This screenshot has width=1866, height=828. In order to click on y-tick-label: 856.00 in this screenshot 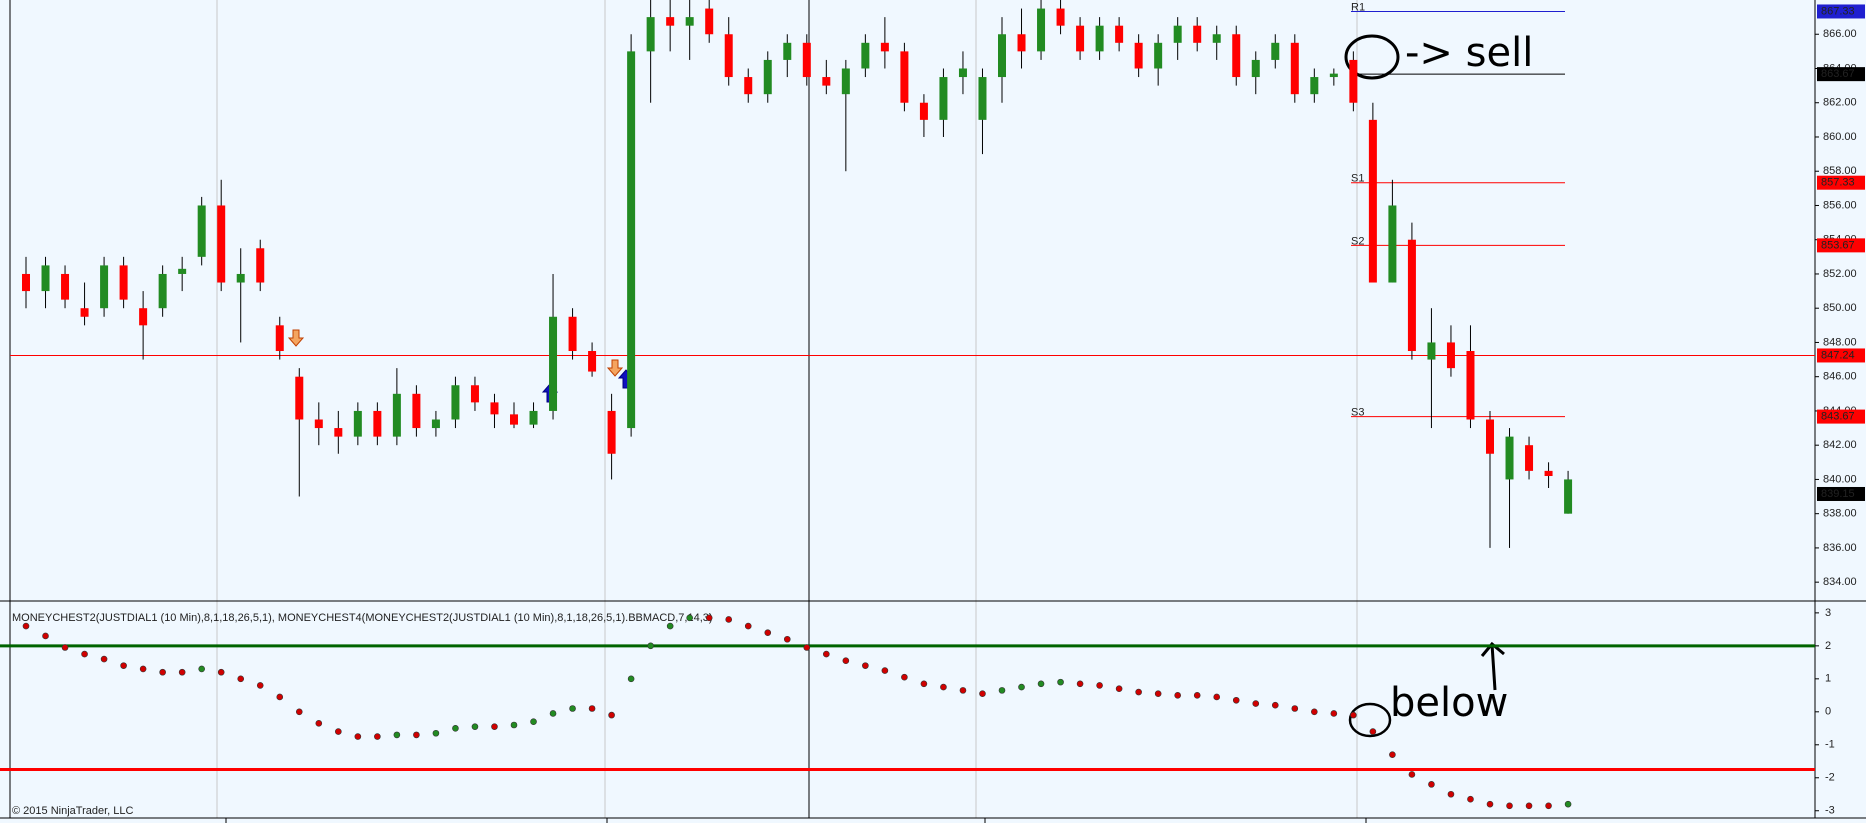, I will do `click(1840, 205)`.